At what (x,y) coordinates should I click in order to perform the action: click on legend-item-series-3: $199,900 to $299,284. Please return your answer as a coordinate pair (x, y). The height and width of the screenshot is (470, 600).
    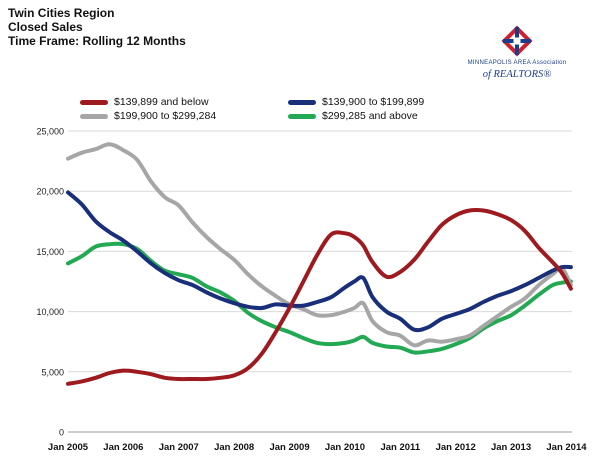
    Looking at the image, I should click on (148, 116).